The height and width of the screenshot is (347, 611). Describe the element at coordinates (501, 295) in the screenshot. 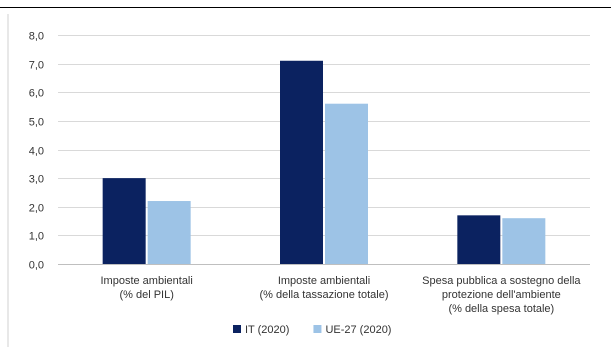

I see `x-category-label: protezione dell'ambiente` at that location.